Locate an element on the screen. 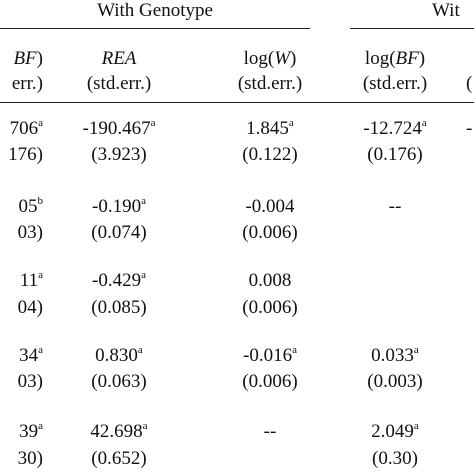 The image size is (474, 474). table-cell: -190.467a is located at coordinates (119, 128).